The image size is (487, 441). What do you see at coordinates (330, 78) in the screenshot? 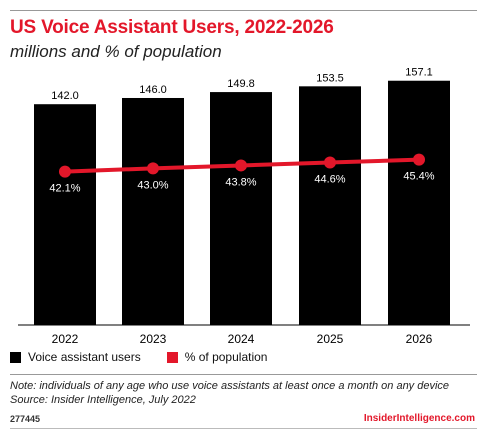
I see `bar-value-label-2025: 153.5` at bounding box center [330, 78].